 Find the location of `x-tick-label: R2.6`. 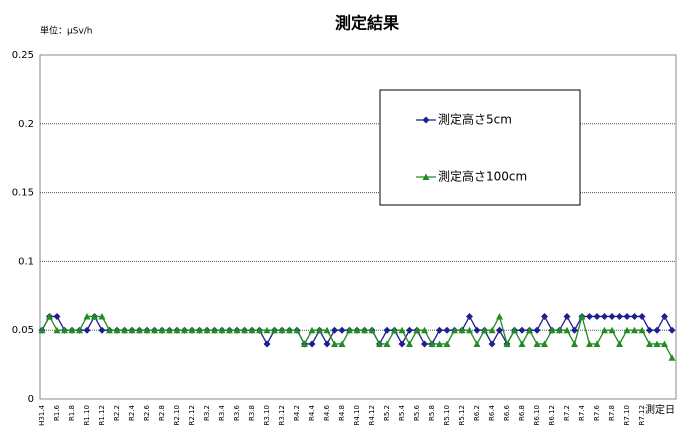

x-tick-label: R2.6 is located at coordinates (147, 412).